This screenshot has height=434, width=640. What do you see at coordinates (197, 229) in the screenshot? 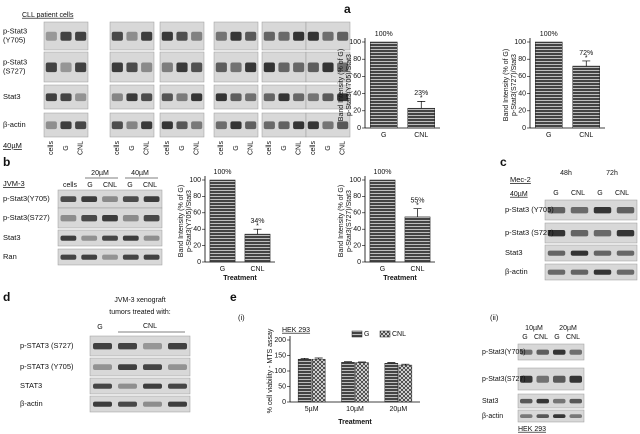
I see `y-tick-label: 40` at bounding box center [197, 229].